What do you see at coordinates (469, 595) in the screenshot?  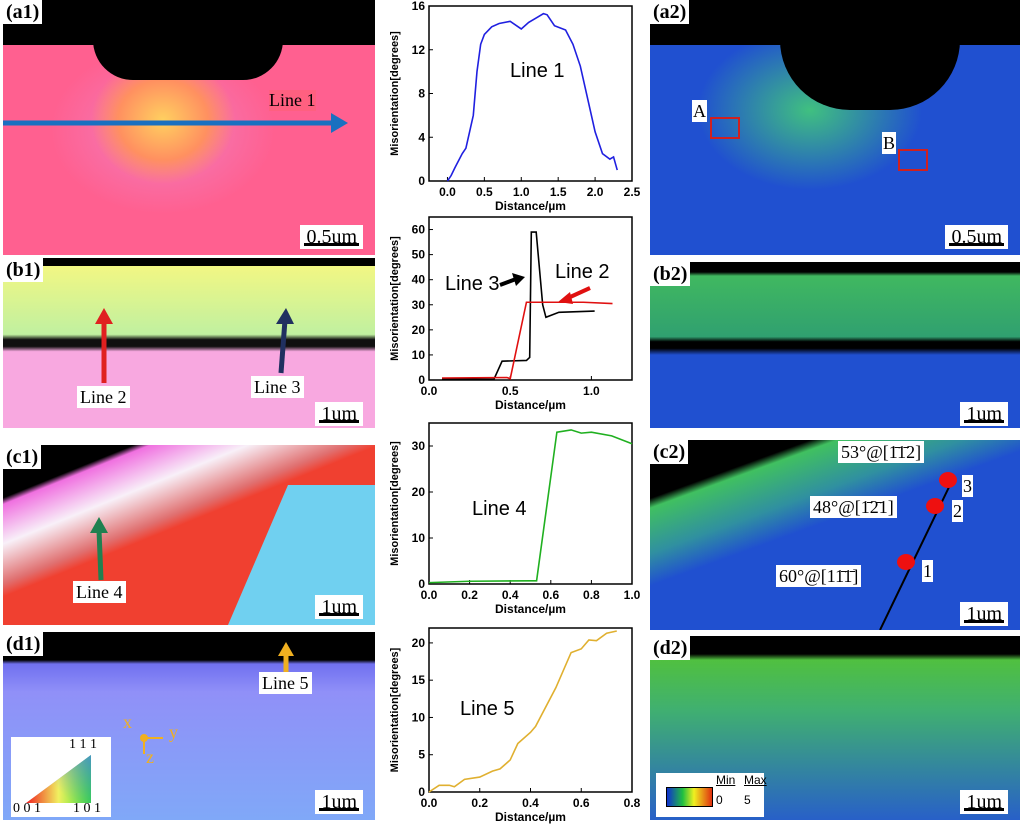 I see `x-tick-label: 0.2` at bounding box center [469, 595].